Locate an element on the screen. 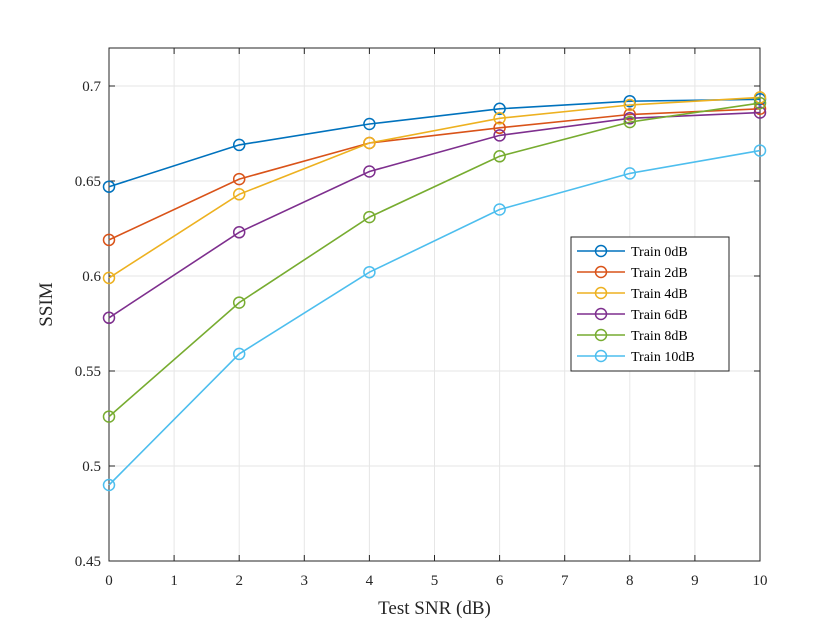  x-tick-label: 0 is located at coordinates (109, 581).